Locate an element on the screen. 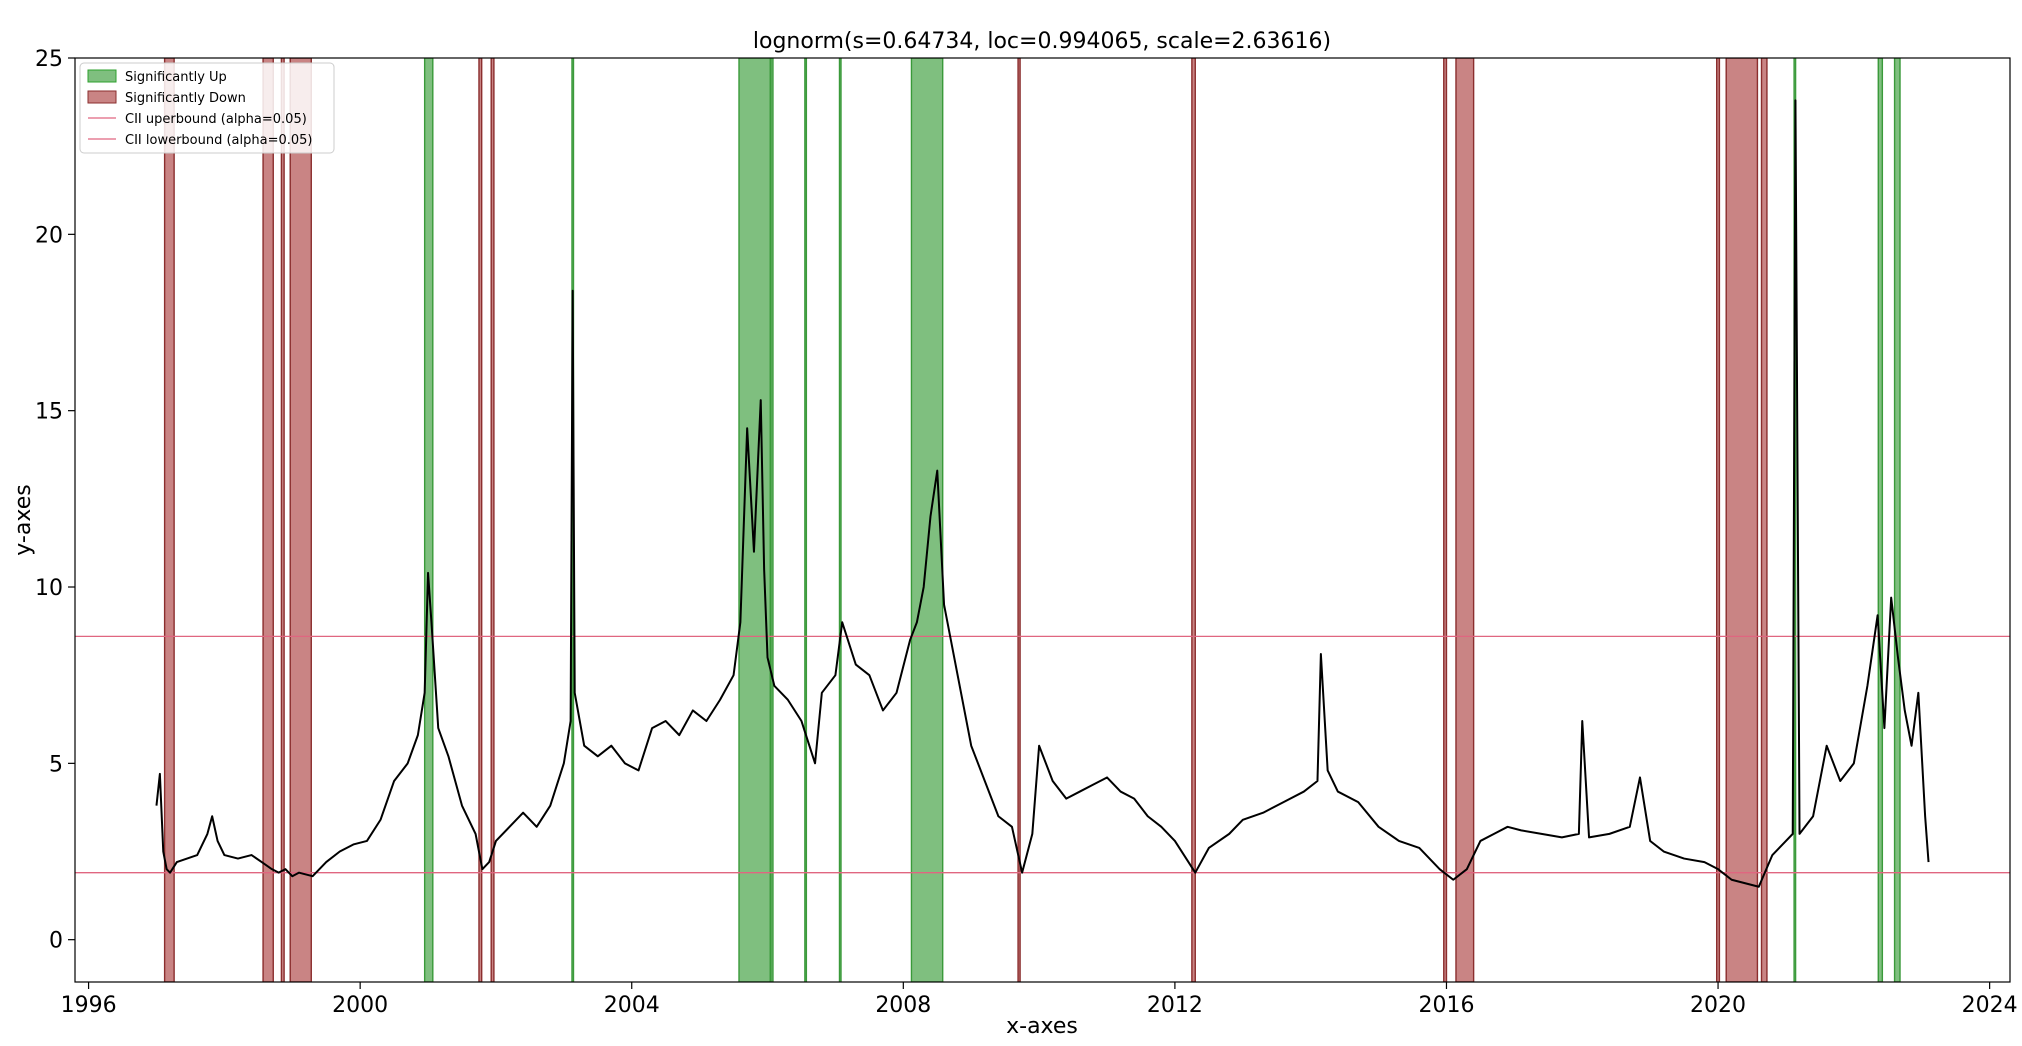 The image size is (2022, 1046). x-tick-label: 2008 is located at coordinates (903, 1005).